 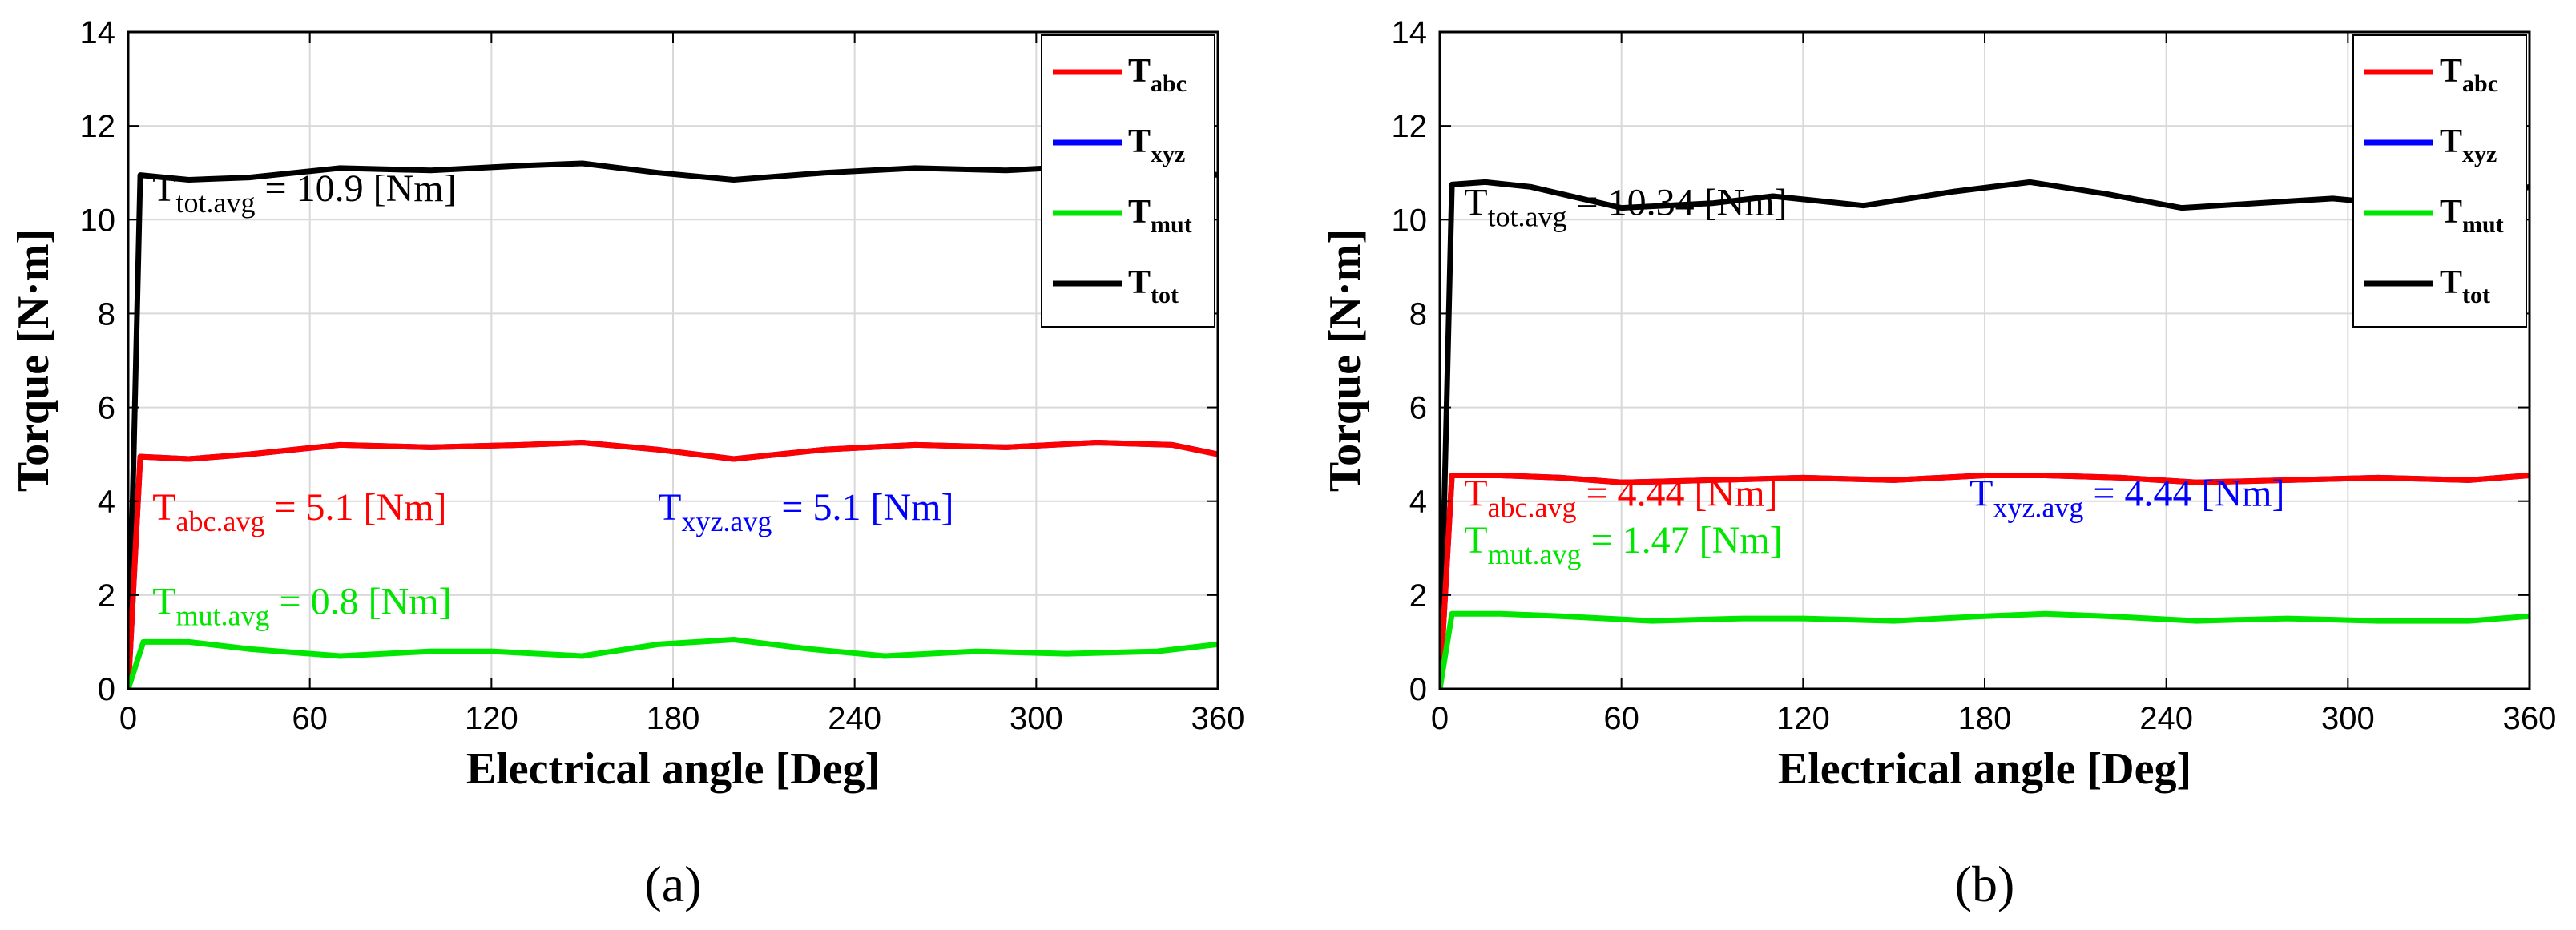 I want to click on annotation-xyz: Txyz.avg = 5.1 [Nm], so click(x=805, y=511).